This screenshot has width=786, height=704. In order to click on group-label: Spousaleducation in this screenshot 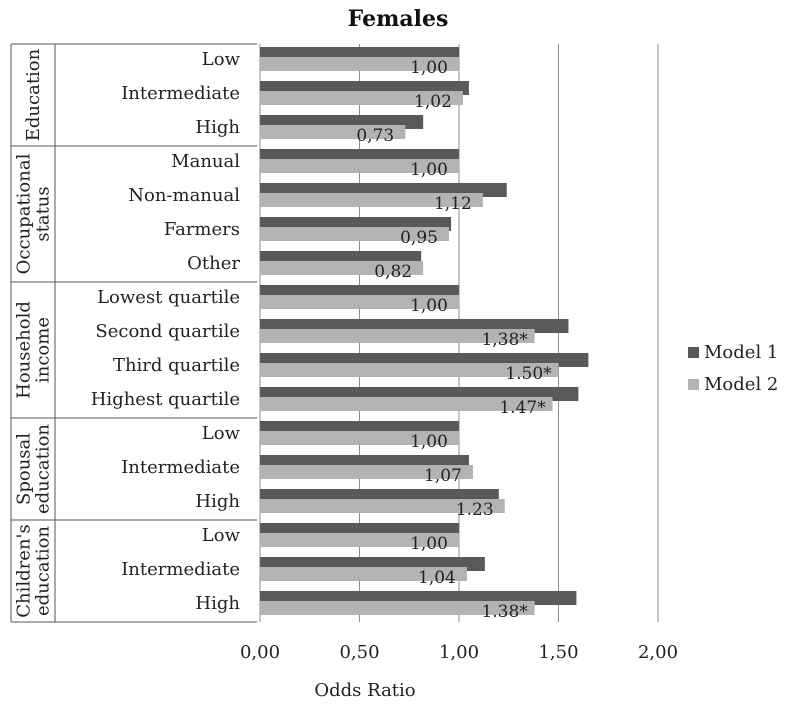, I will do `click(34, 469)`.